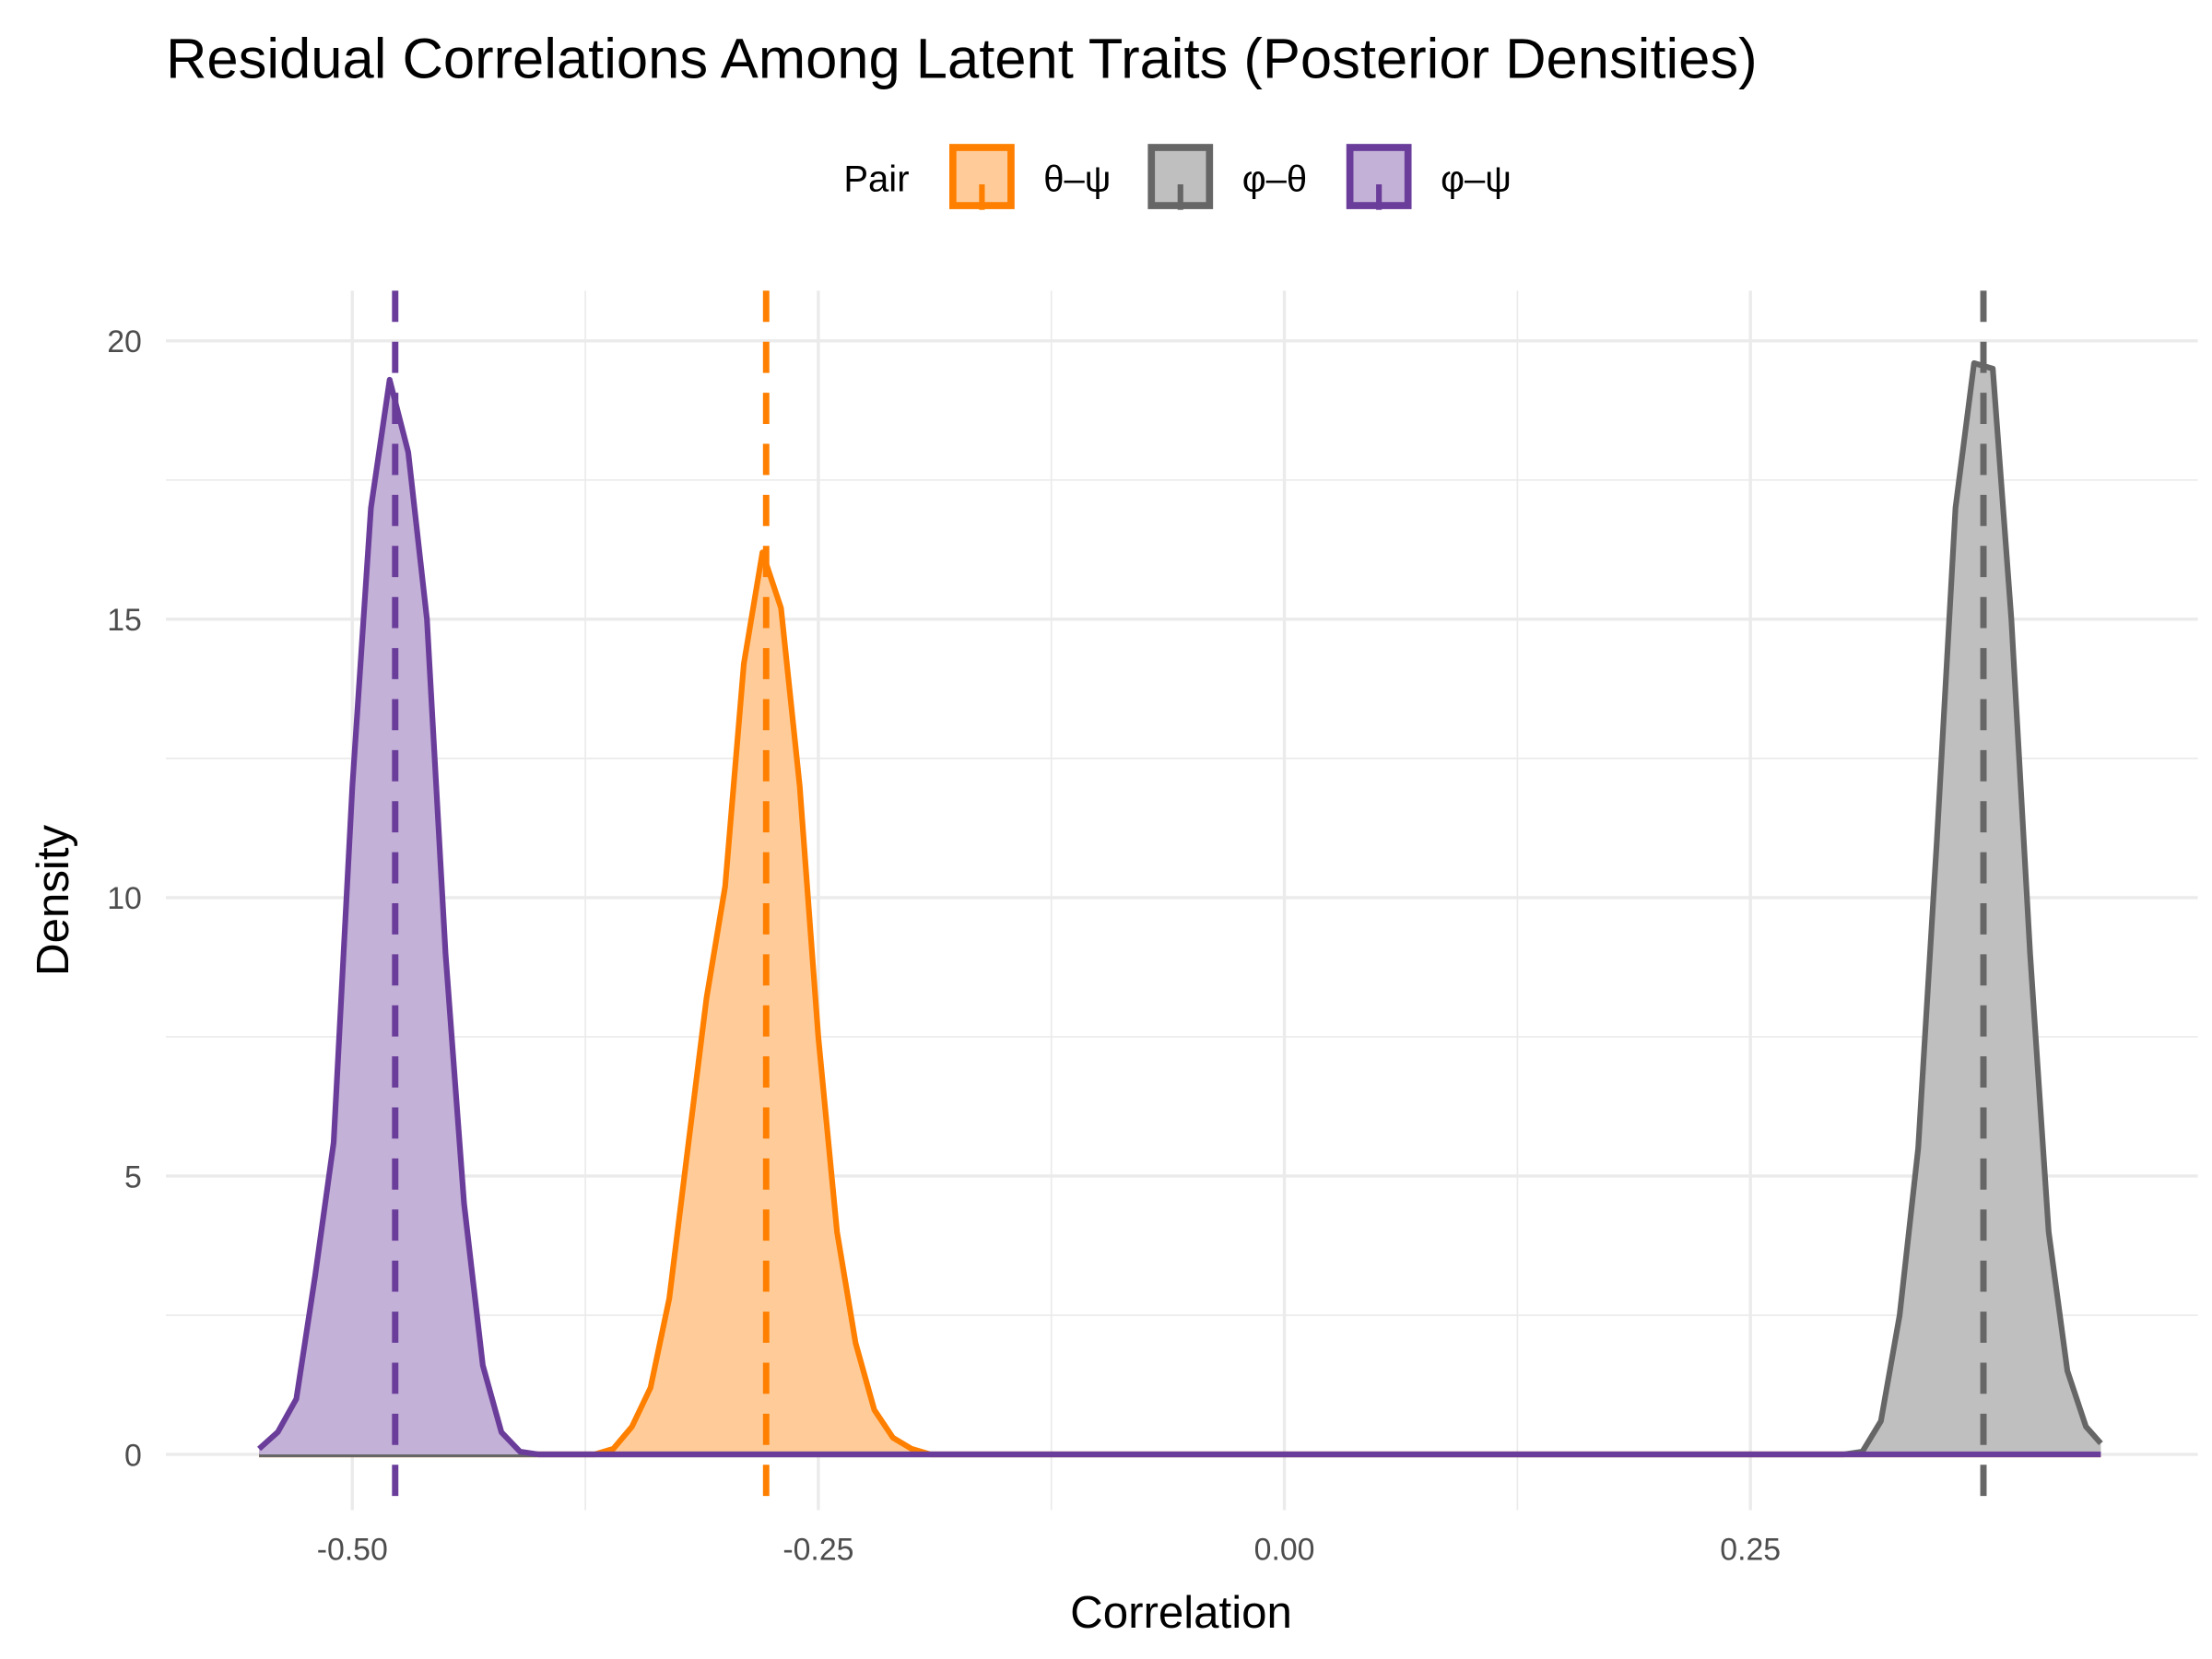 This screenshot has width=2212, height=1659. Describe the element at coordinates (1181, 1612) in the screenshot. I see `x-axis-label: Correlation` at that location.